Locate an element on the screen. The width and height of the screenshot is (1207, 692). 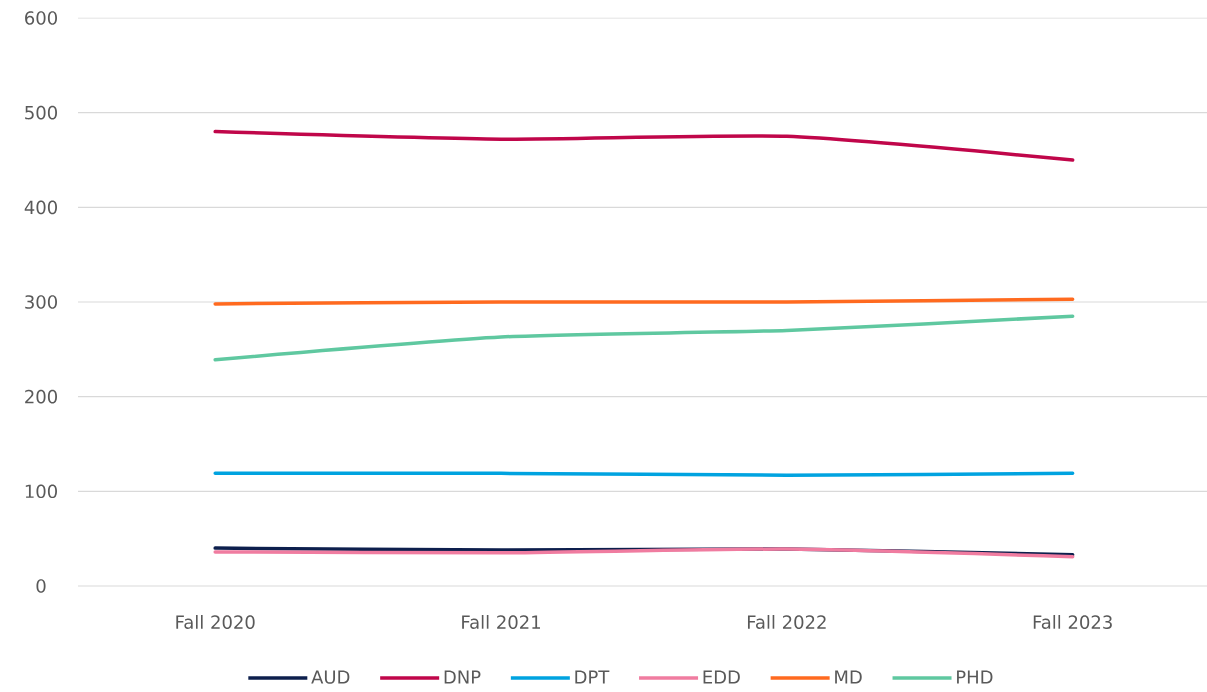
x-tick-label: Fall 2022 is located at coordinates (786, 622).